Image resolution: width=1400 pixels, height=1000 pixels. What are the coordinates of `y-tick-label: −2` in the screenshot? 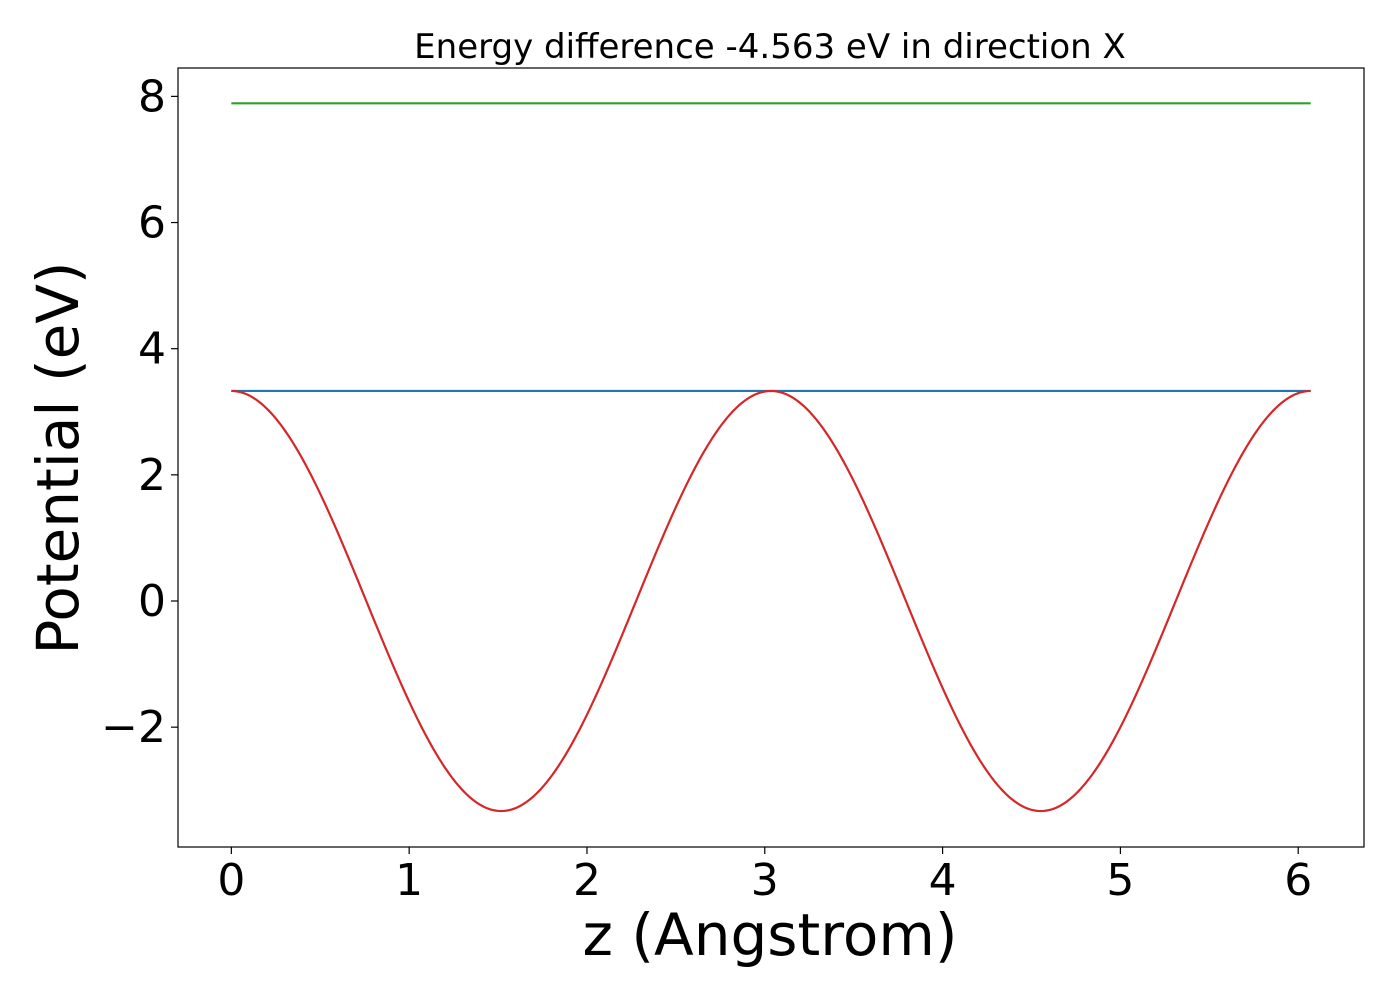 It's located at (133, 727).